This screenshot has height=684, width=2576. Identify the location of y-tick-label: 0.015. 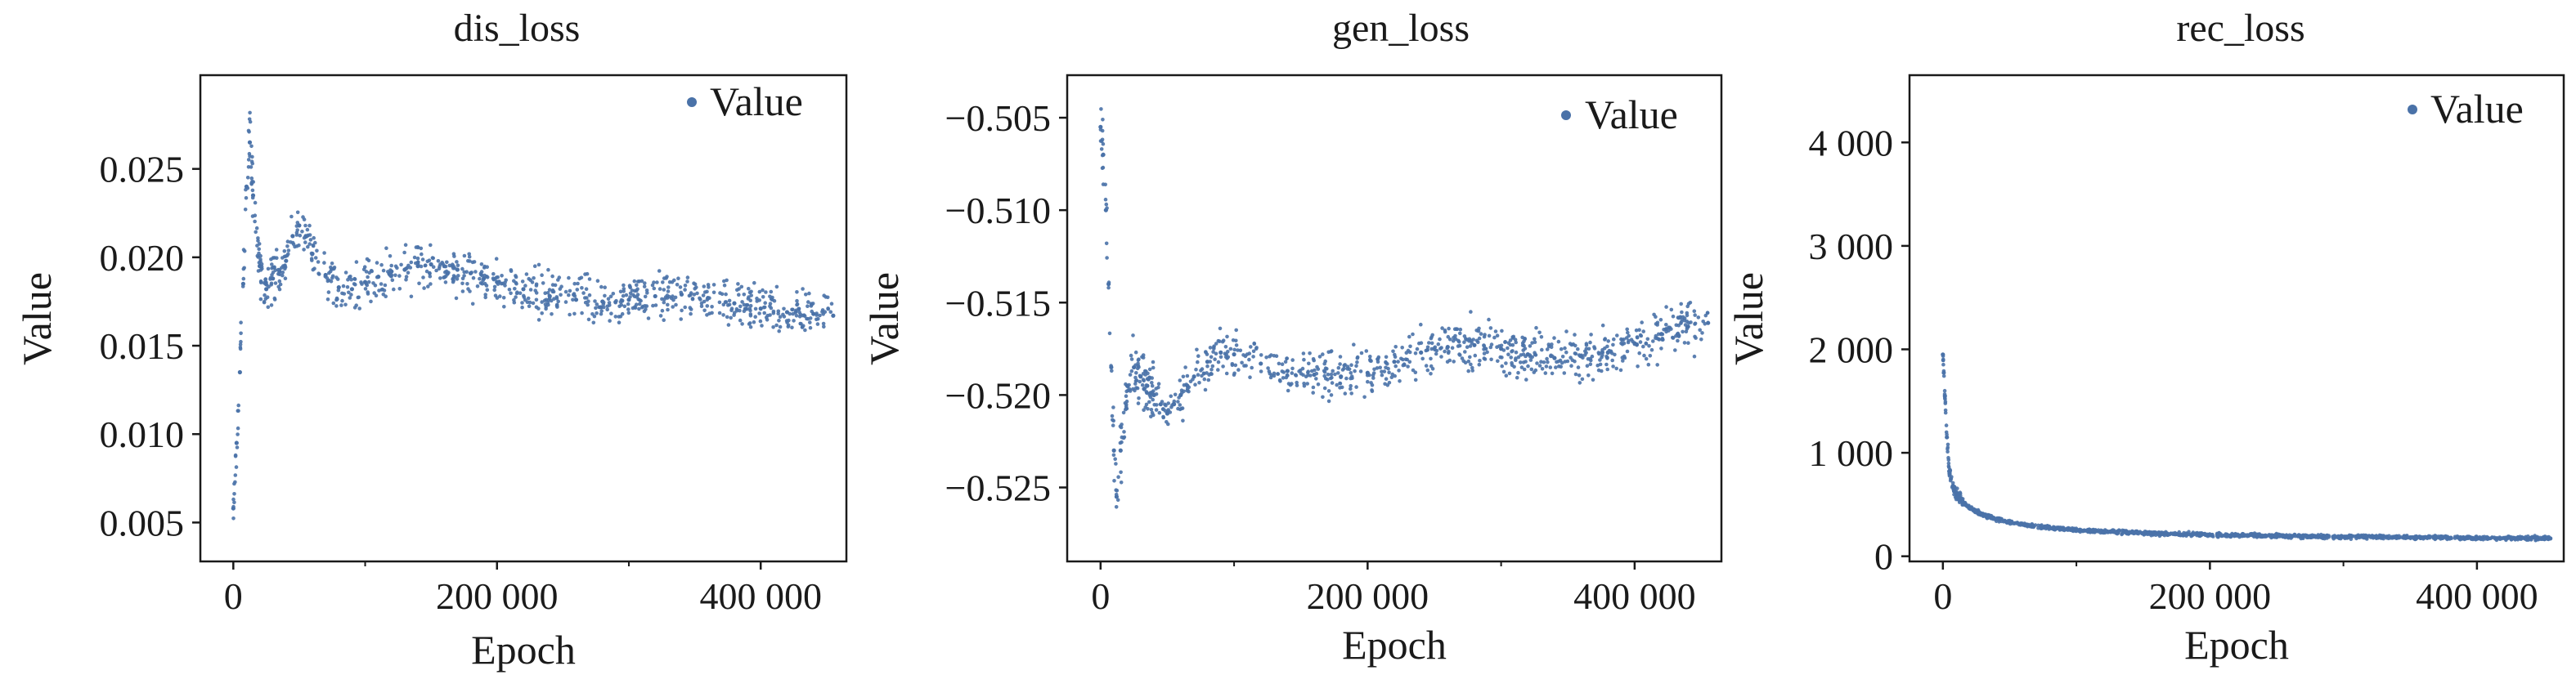
(142, 346).